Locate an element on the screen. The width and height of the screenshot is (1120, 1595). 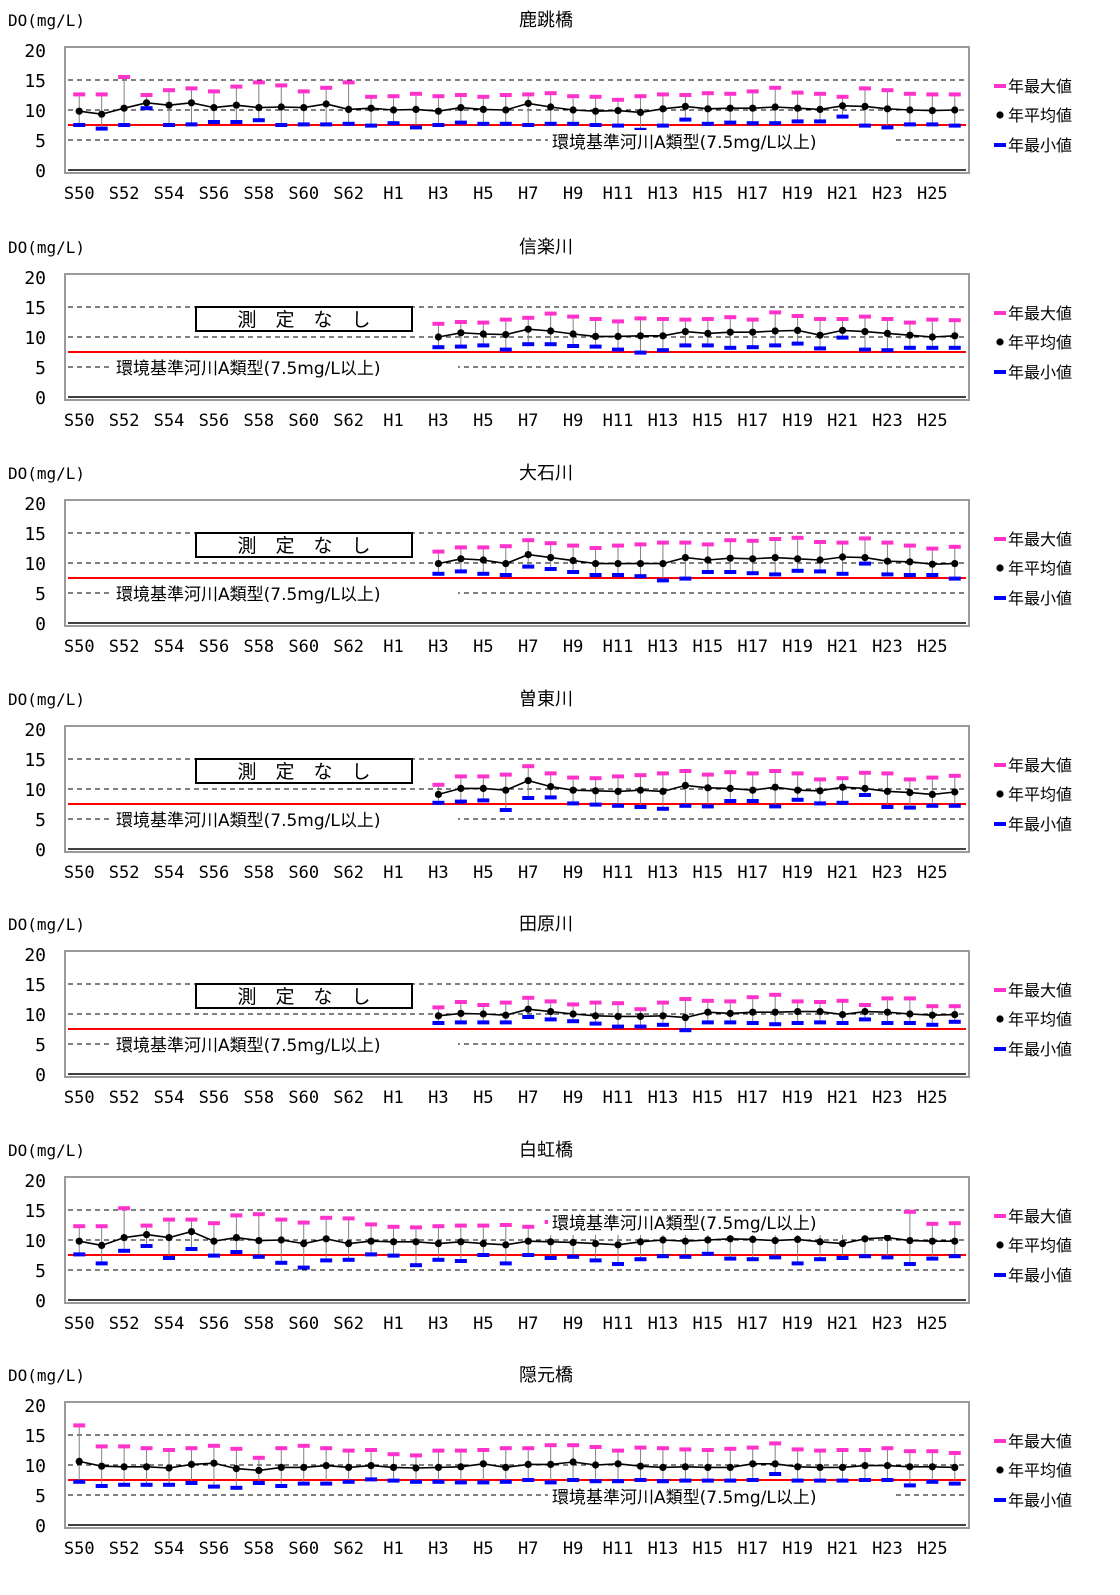
x-tick-label: H1 is located at coordinates (393, 873).